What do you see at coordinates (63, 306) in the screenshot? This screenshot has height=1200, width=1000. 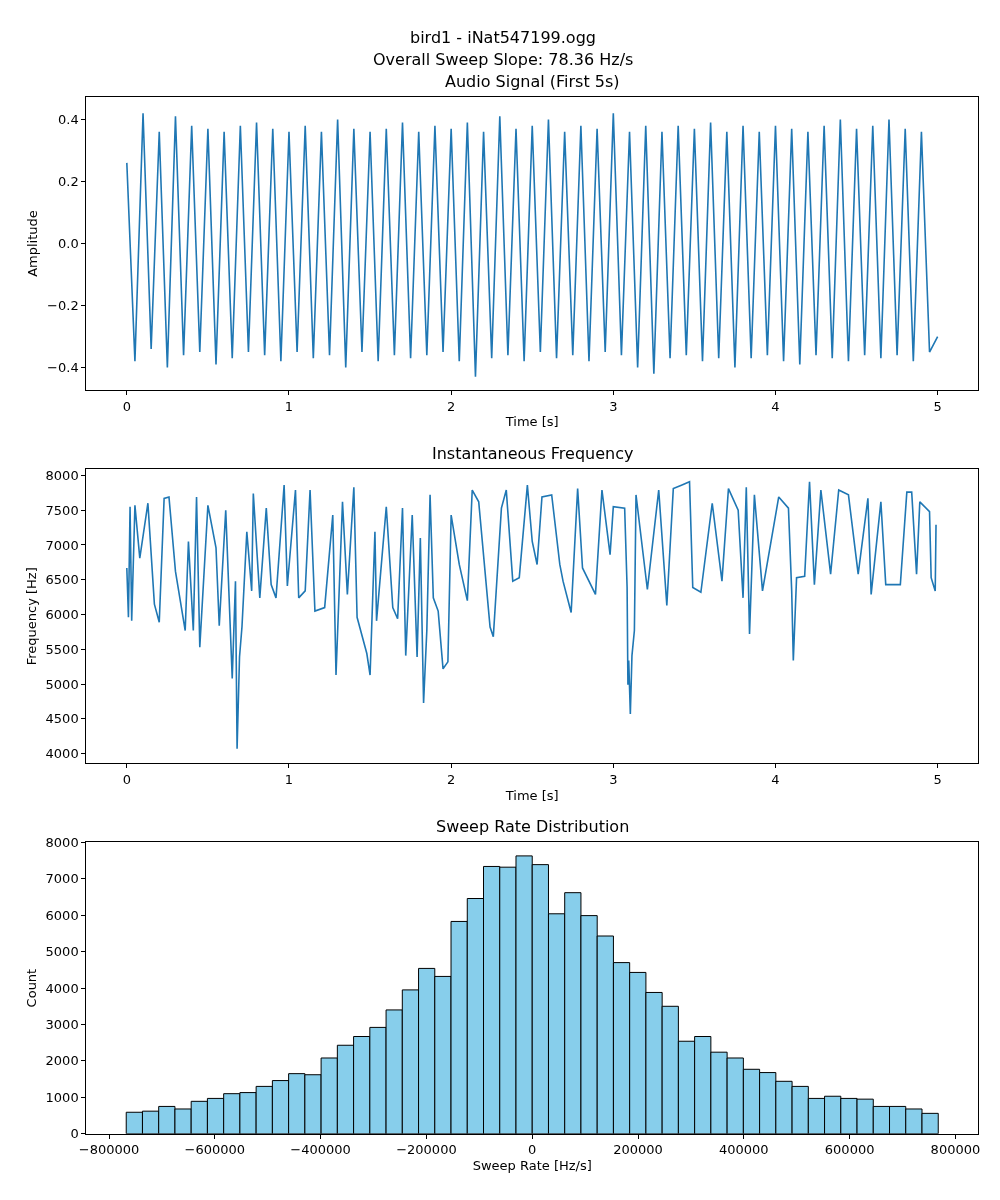 I see `y-tick-label: −0.2` at bounding box center [63, 306].